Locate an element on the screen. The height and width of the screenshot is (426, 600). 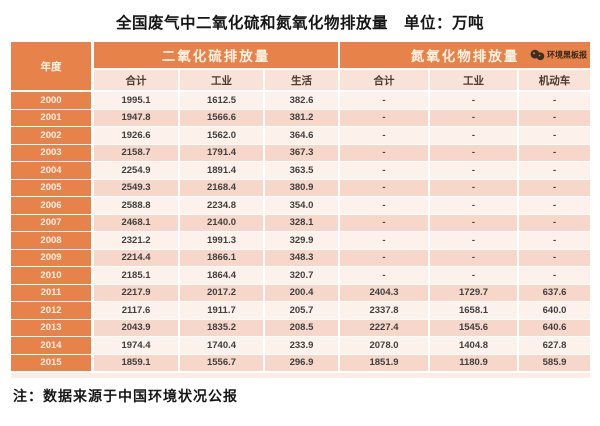
data-cell: 354.0 is located at coordinates (303, 206).